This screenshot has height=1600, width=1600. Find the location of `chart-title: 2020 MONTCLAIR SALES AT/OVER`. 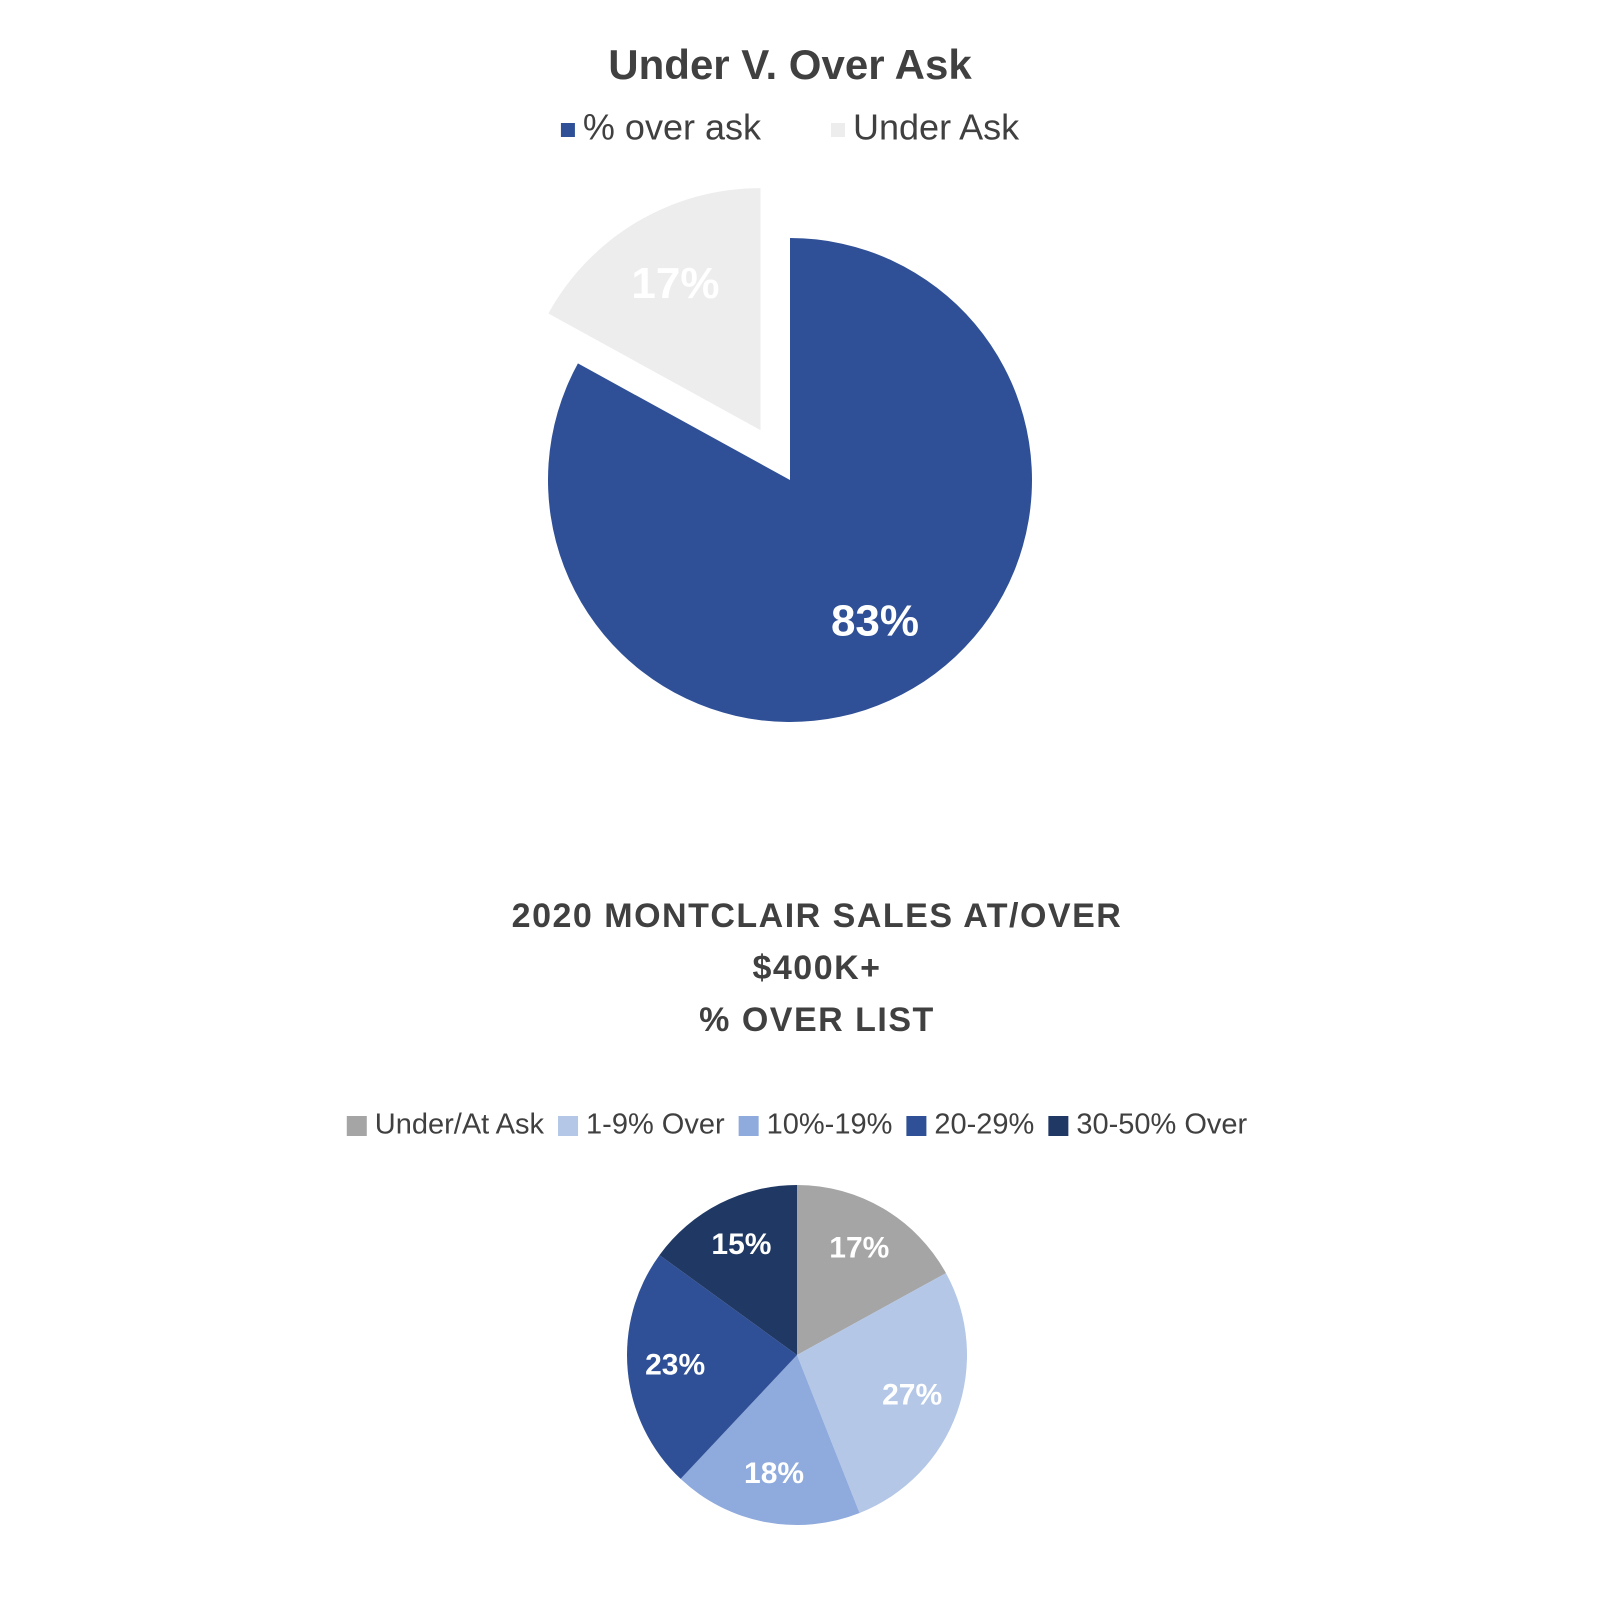

chart-title: 2020 MONTCLAIR SALES AT/OVER is located at coordinates (817, 916).